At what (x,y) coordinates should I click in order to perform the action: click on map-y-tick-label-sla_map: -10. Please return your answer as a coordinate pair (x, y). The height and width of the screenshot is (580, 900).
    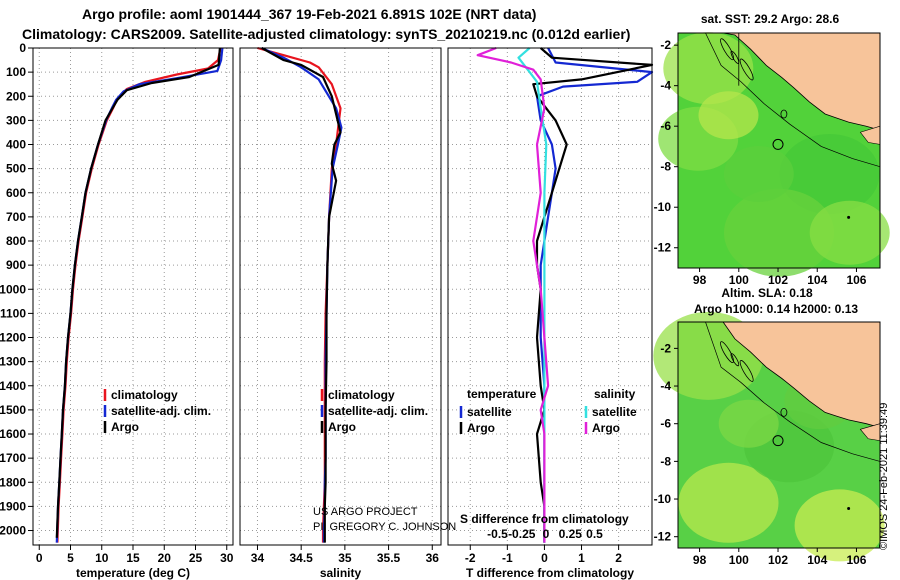
    Looking at the image, I should click on (663, 499).